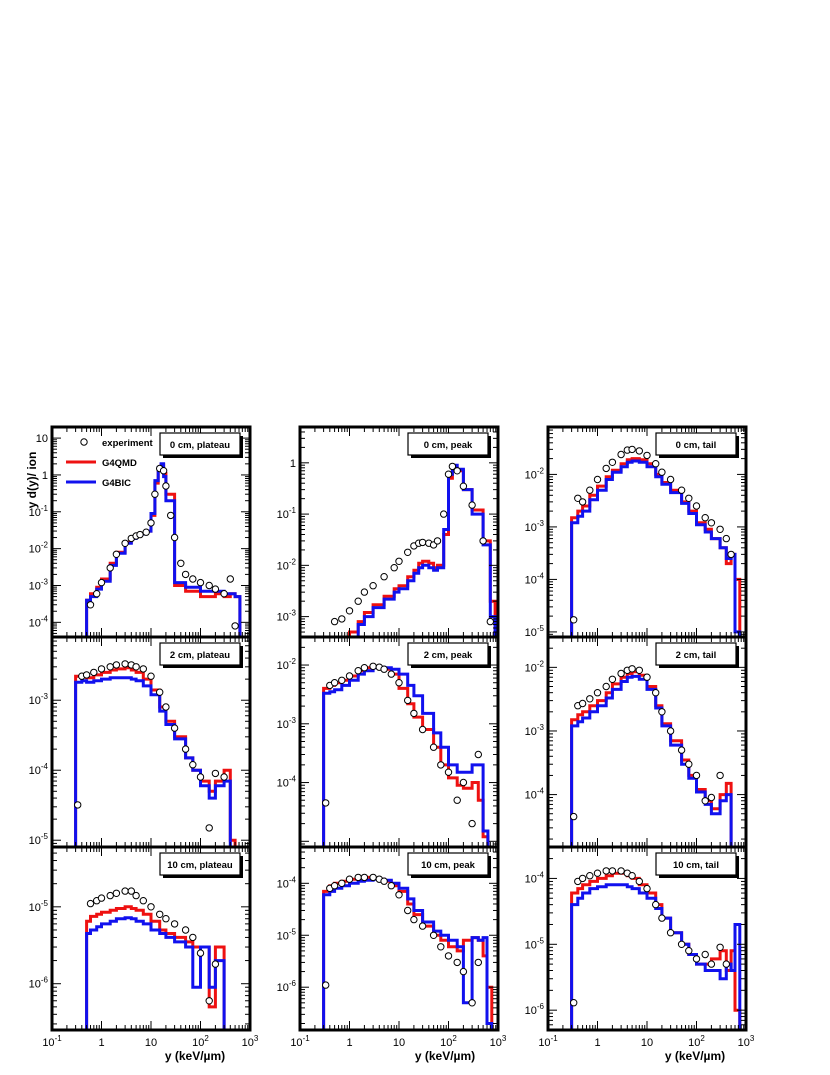 This screenshot has height=1075, width=830. I want to click on panel-2-cm-plateau: 10-5 10-4 10-3 2 cm, plateau, so click(140, 742).